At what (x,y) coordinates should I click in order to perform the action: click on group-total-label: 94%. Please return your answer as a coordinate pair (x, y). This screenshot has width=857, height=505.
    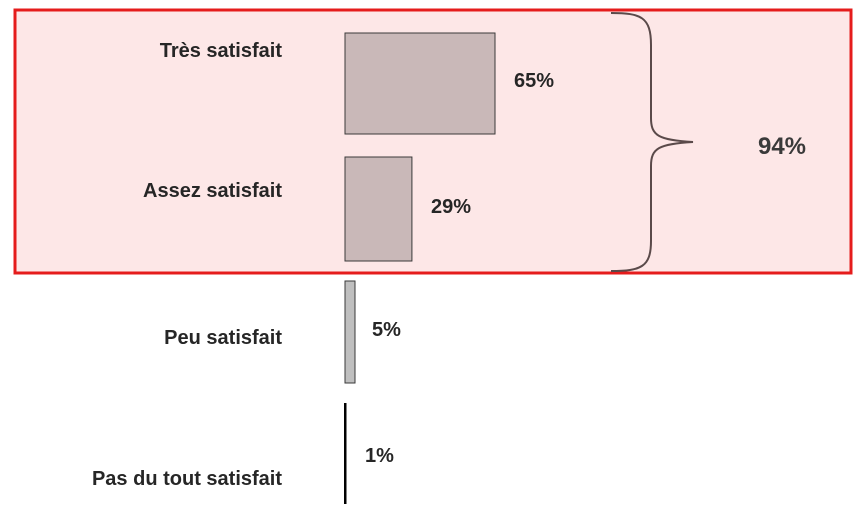
    Looking at the image, I should click on (782, 146).